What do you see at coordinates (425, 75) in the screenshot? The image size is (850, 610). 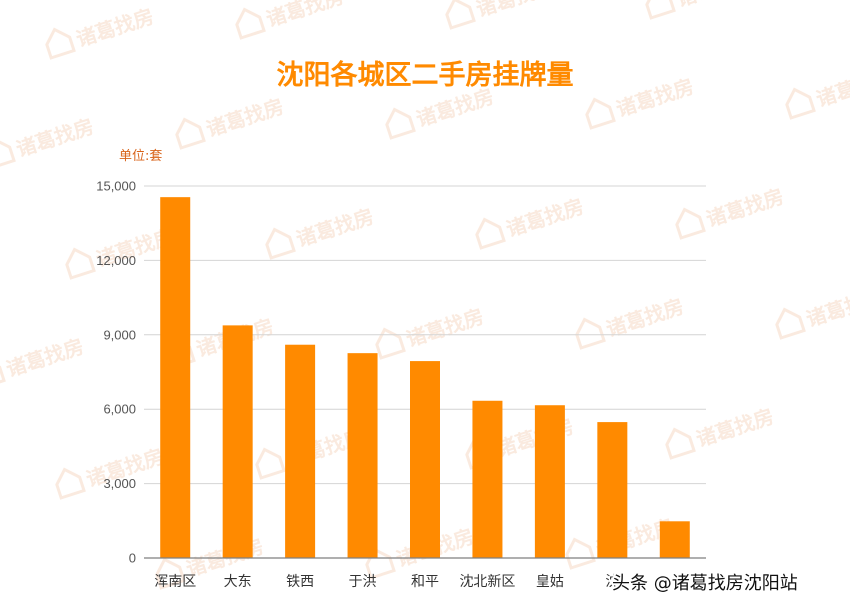 I see `chart-title: 沈阳各城区二手房挂牌量` at bounding box center [425, 75].